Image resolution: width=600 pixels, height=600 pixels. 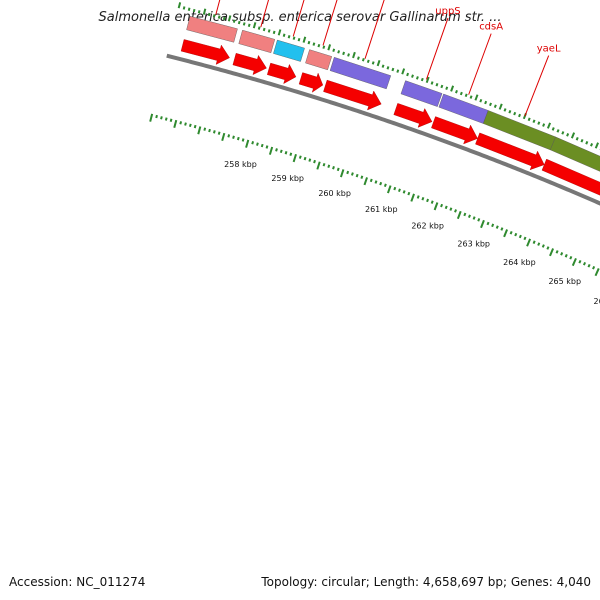 What do you see at coordinates (491, 27) in the screenshot?
I see `gene-label-cdsA: cdsA` at bounding box center [491, 27].